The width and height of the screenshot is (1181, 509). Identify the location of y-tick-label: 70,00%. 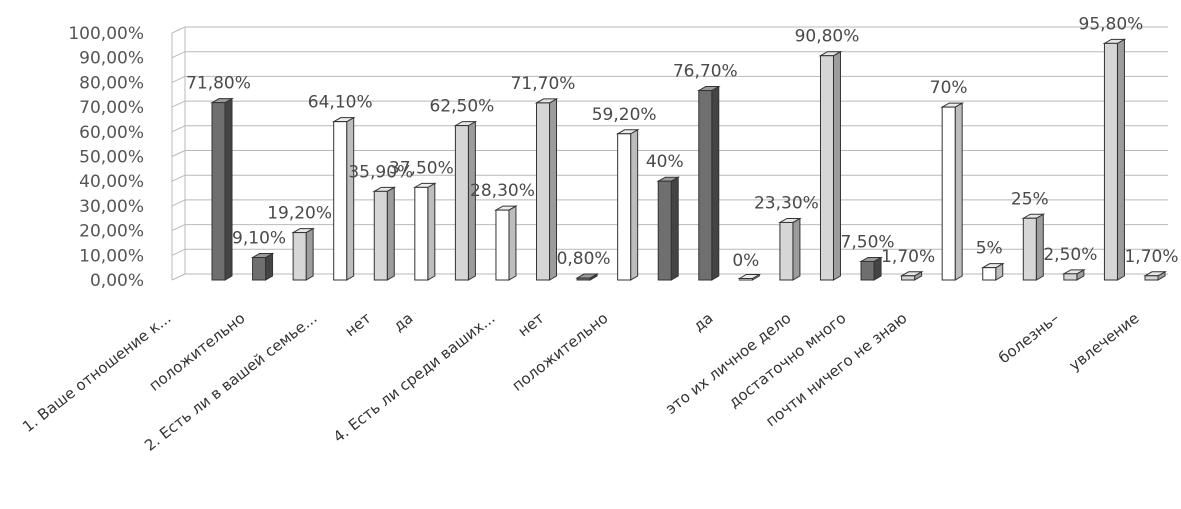
(111, 108).